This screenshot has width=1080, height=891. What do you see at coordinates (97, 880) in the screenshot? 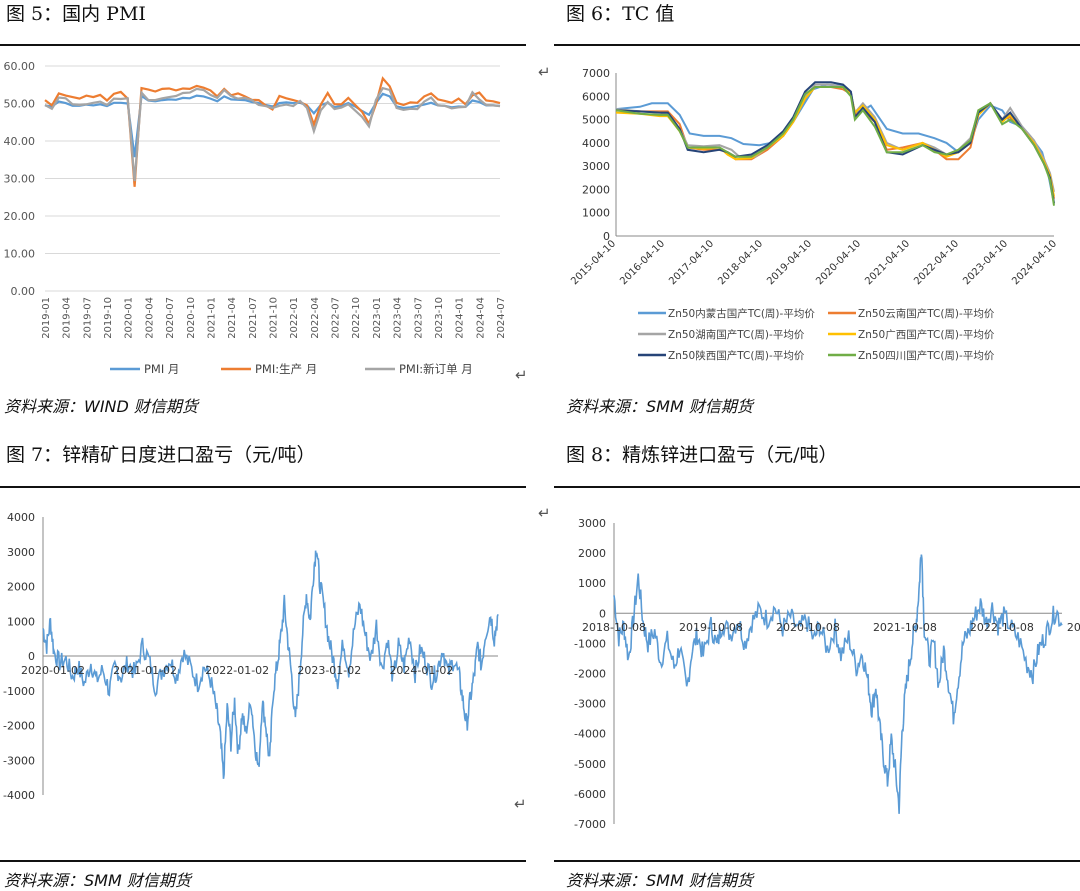
I see `fig7-source: 资料来源：SMM 财信期货` at bounding box center [97, 880].